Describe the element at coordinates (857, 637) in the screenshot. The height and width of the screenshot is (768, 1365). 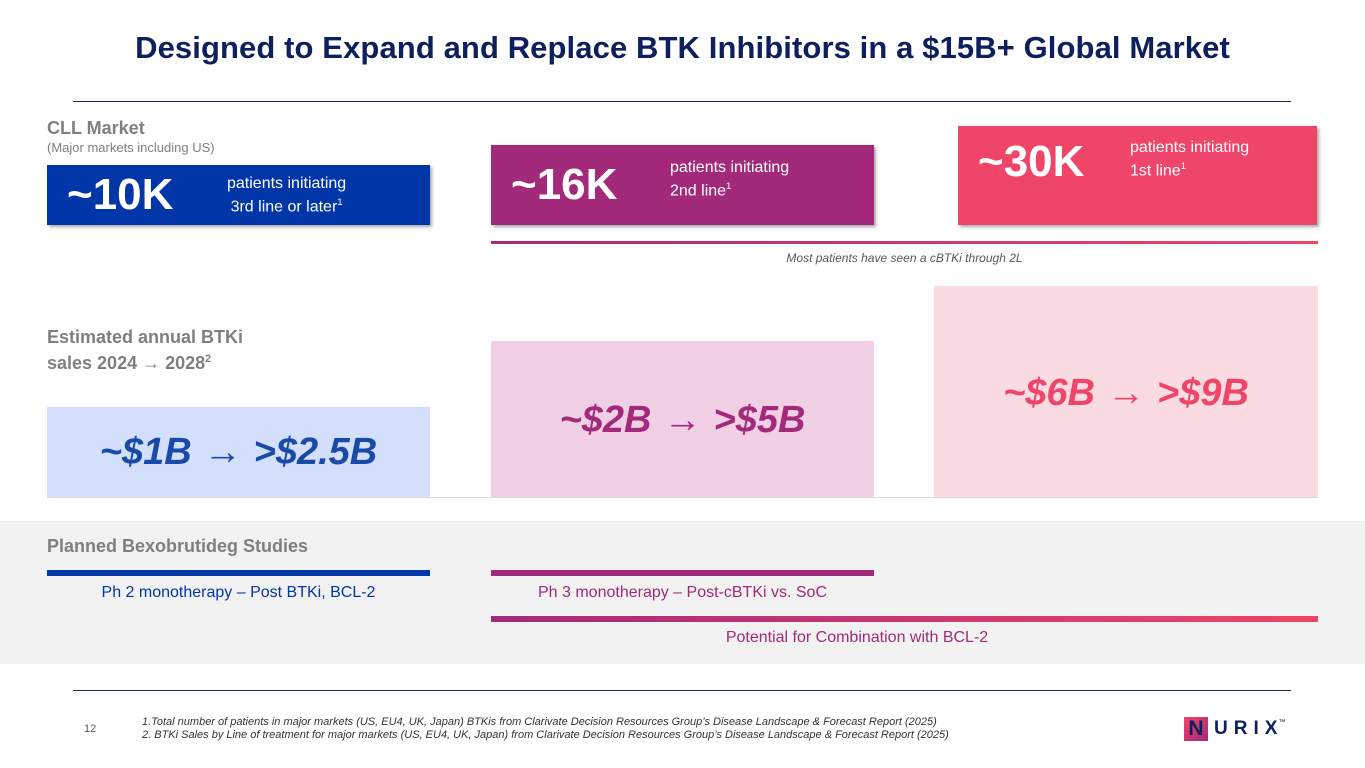
I see `combo-label: Potential for Combination with BCL-2` at that location.